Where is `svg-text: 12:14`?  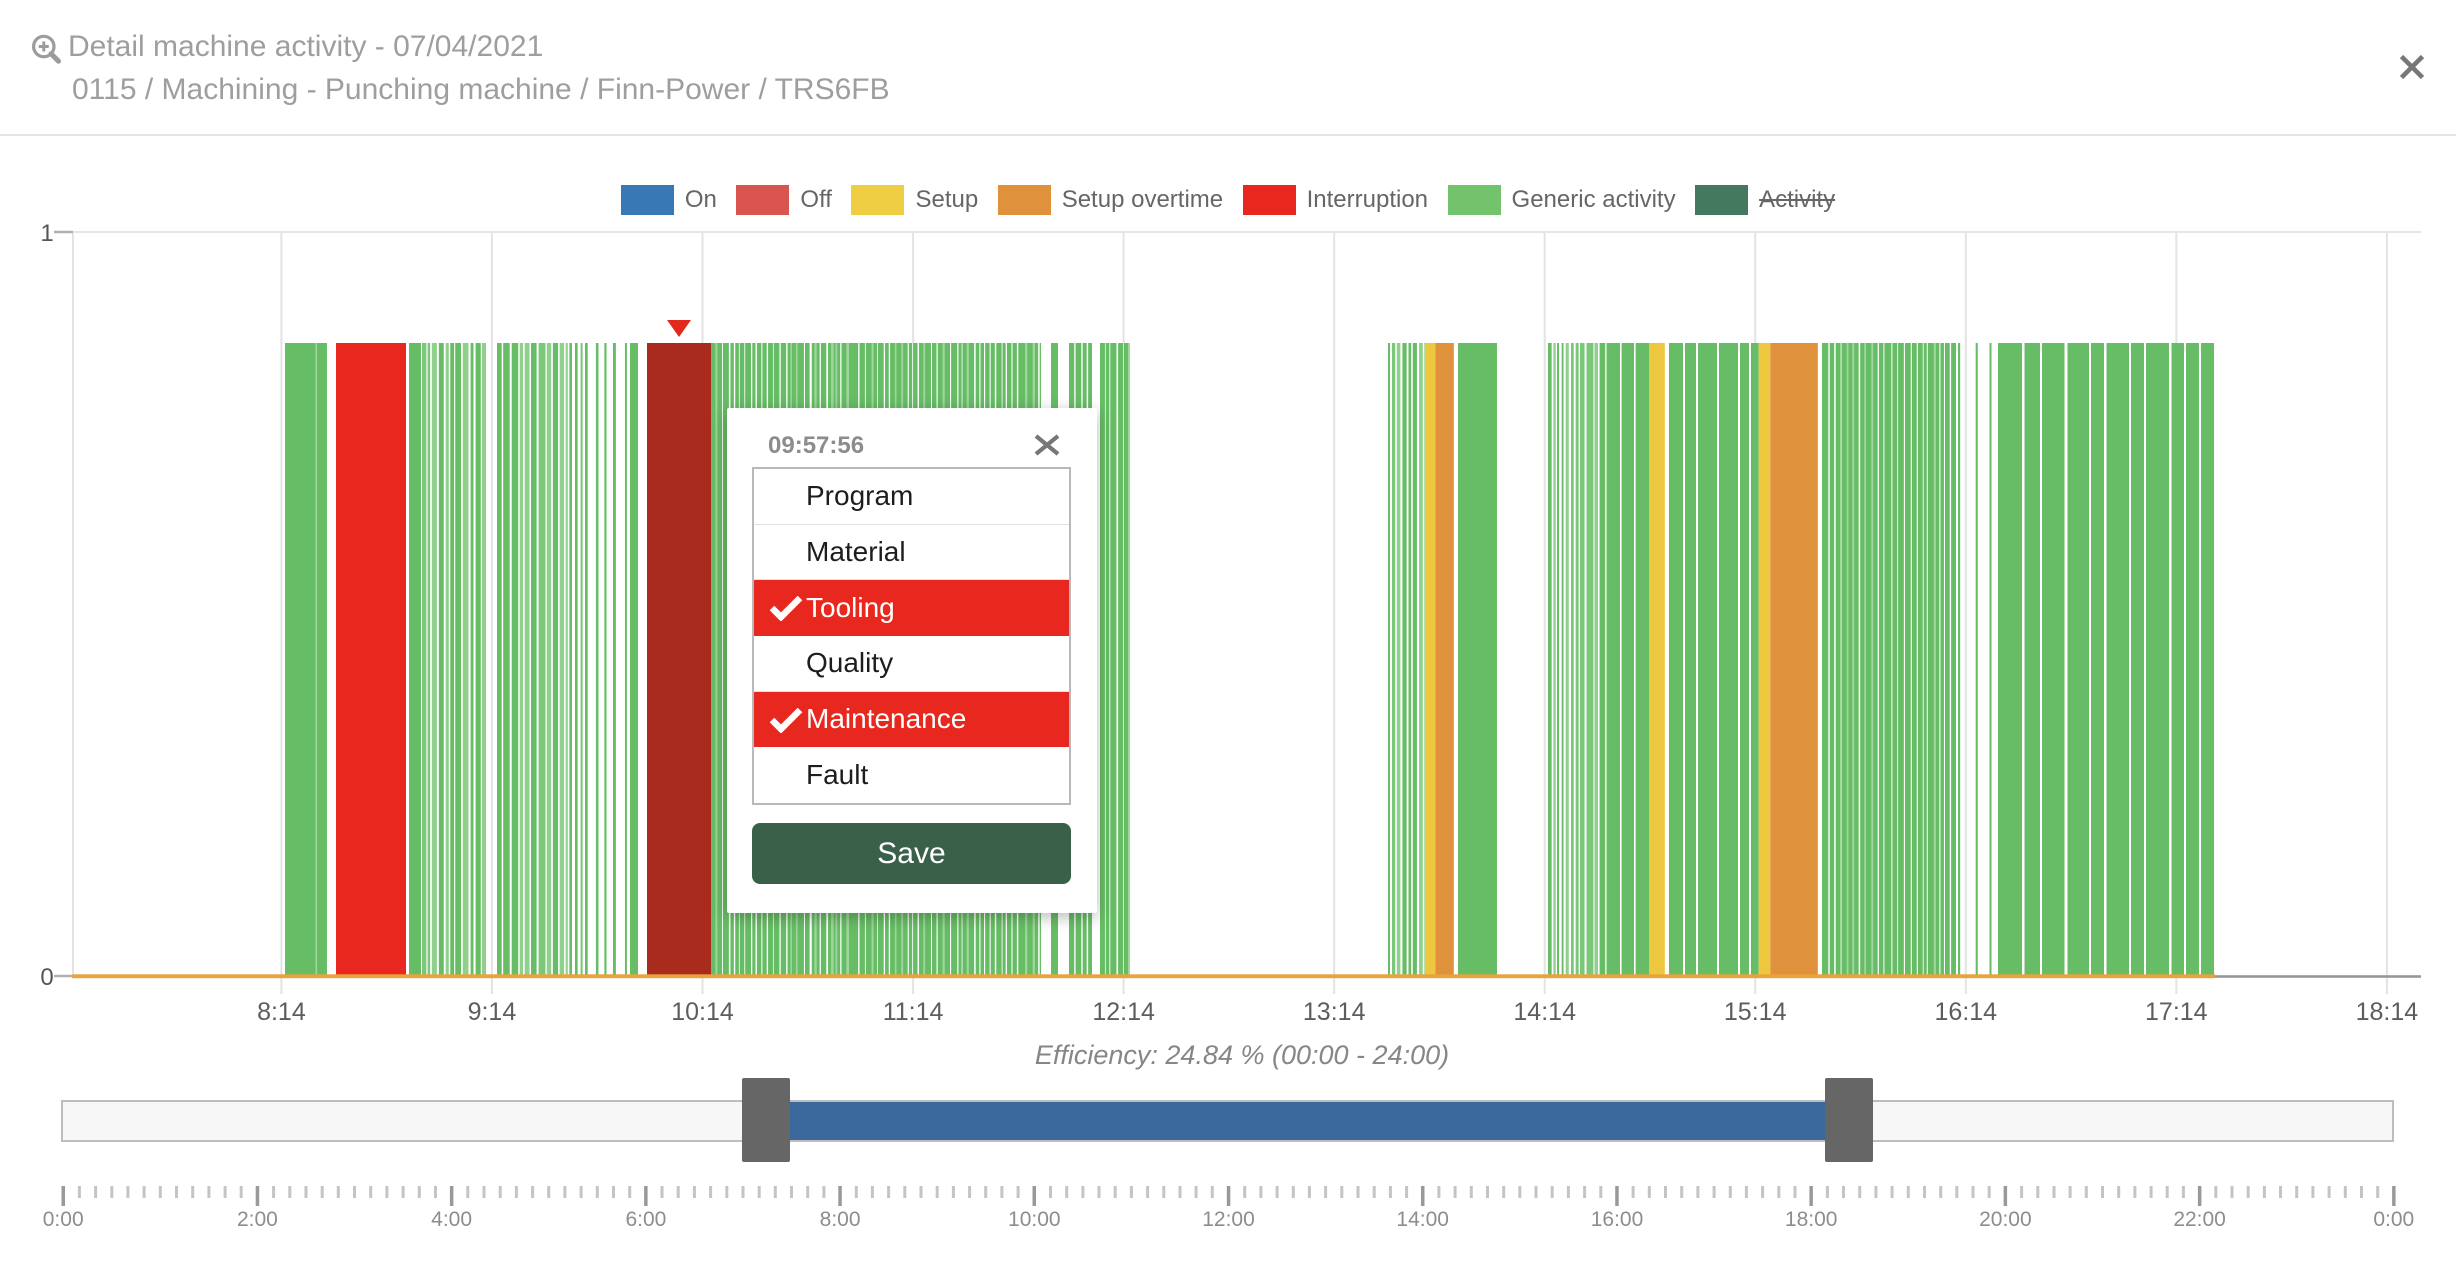
svg-text: 12:14 is located at coordinates (1123, 1012).